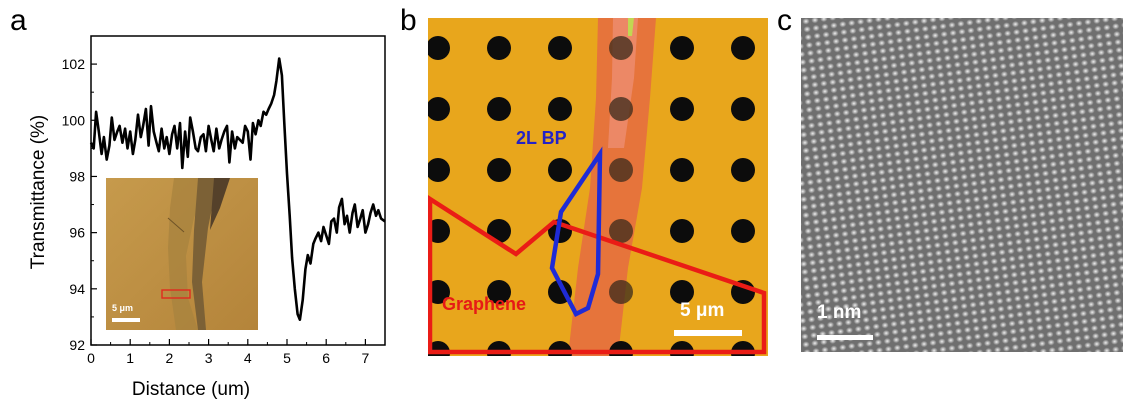  What do you see at coordinates (326, 358) in the screenshot?
I see `x-tick-label: 6` at bounding box center [326, 358].